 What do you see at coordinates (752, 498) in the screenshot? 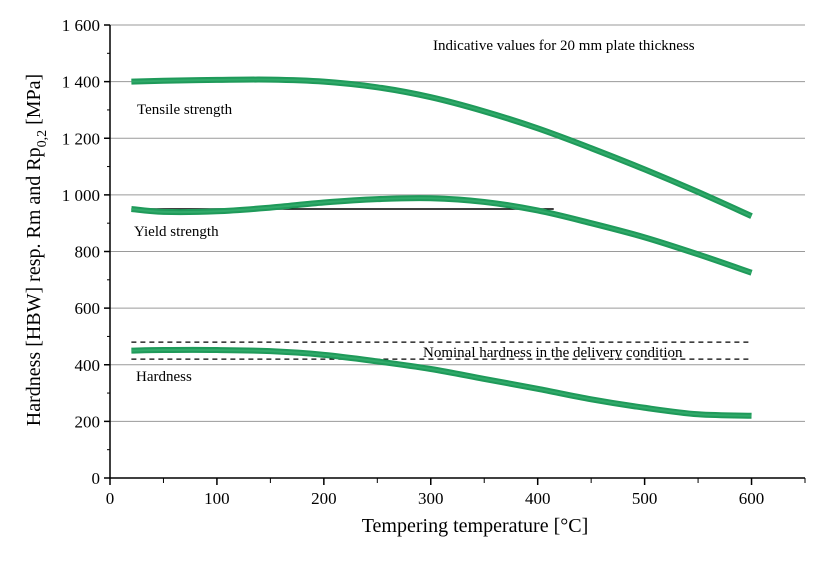
I see `x-tick-label: 600` at bounding box center [752, 498].